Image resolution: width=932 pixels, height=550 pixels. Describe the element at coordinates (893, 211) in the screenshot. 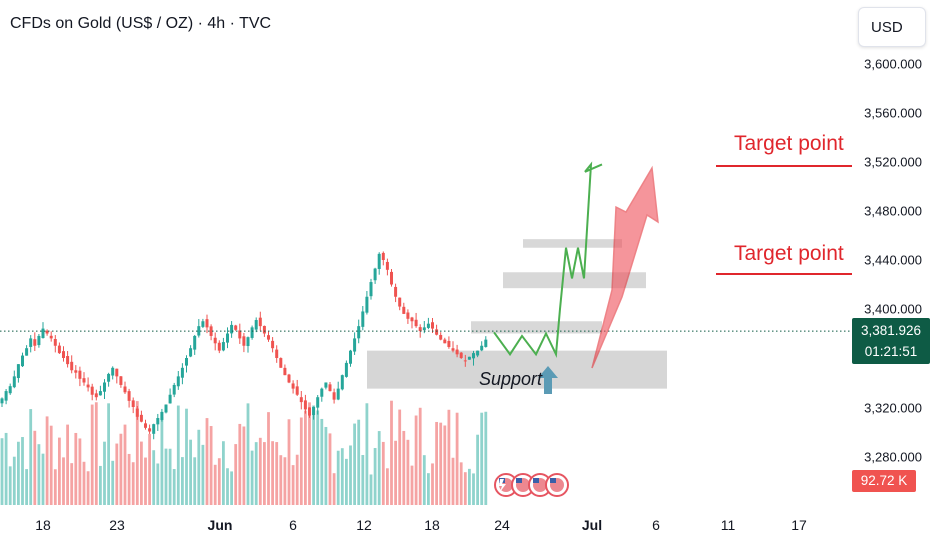

I see `price-tick: 3,480.000` at that location.